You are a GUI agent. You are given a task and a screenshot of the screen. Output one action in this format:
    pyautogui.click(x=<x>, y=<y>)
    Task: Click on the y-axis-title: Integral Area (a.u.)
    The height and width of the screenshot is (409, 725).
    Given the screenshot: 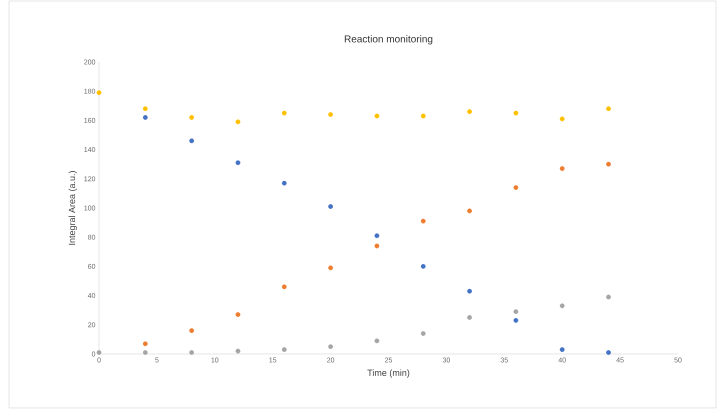 What is the action you would take?
    pyautogui.click(x=72, y=208)
    